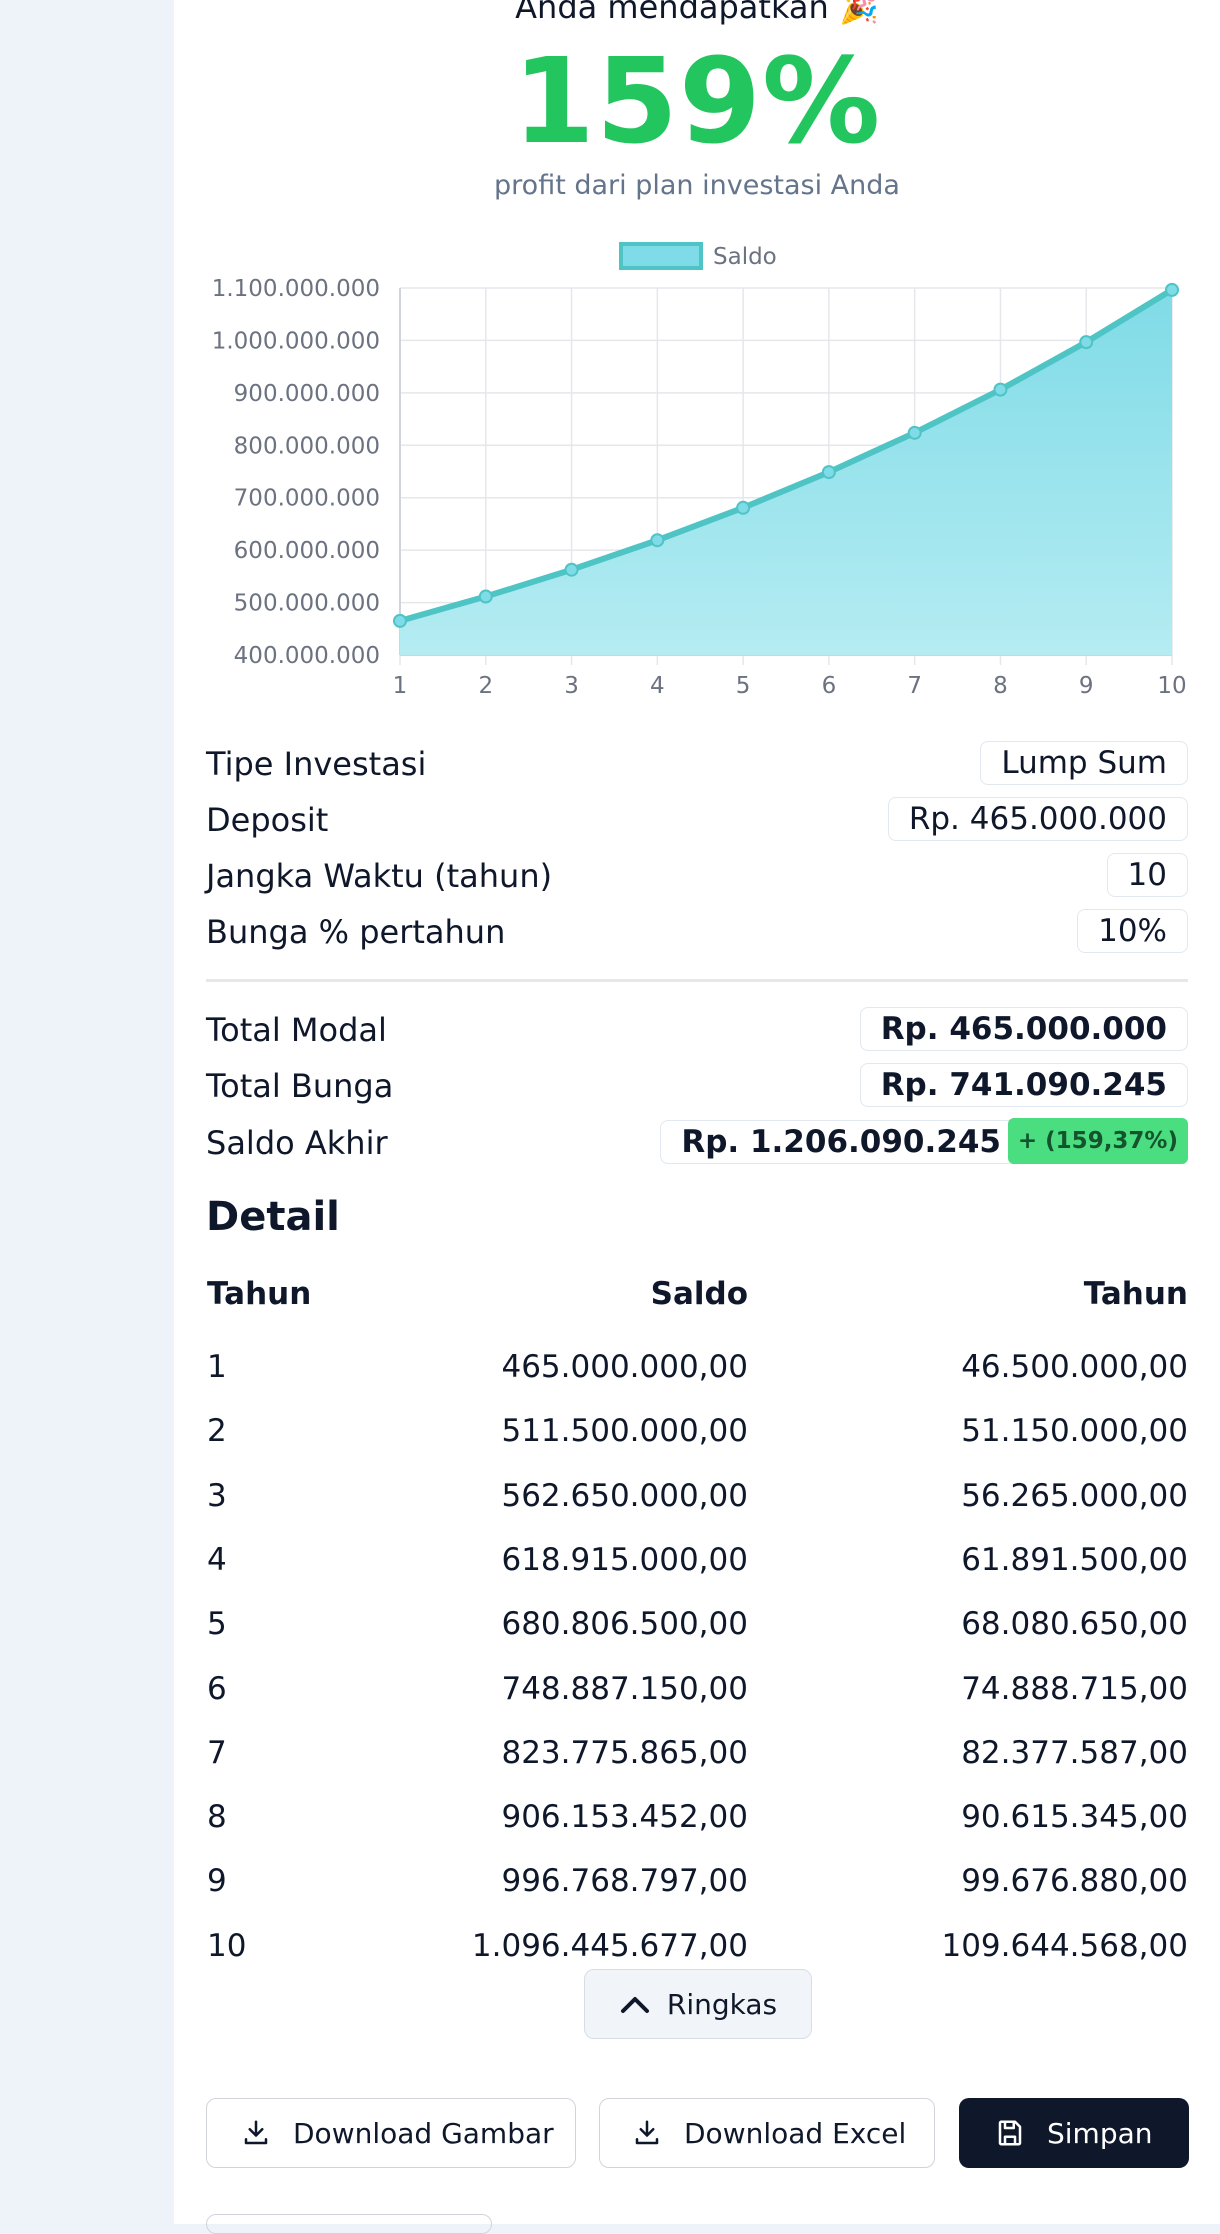  Describe the element at coordinates (699, 1294) in the screenshot. I see `table-header: Saldo` at that location.